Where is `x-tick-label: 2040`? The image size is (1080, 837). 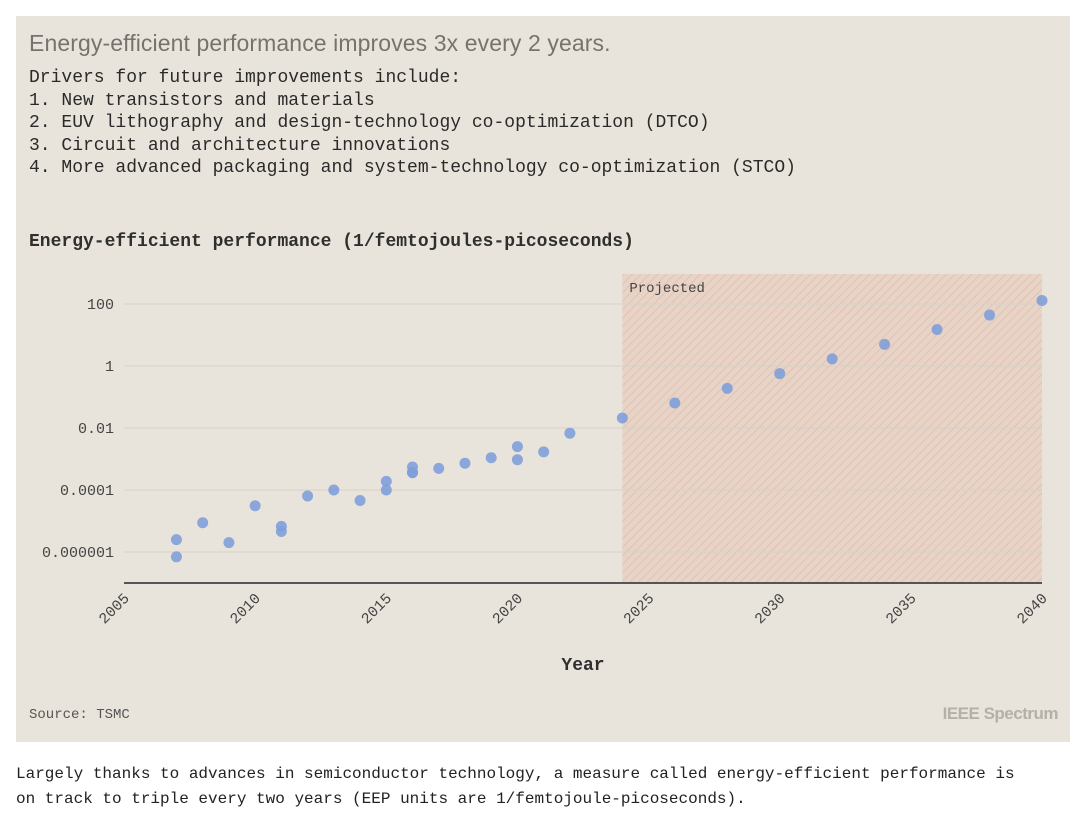 x-tick-label: 2040 is located at coordinates (1032, 609).